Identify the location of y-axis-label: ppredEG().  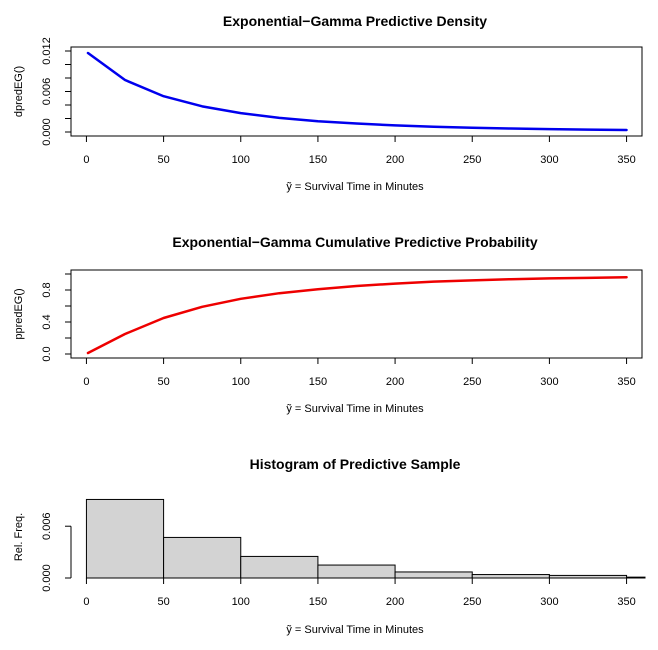
(19, 313).